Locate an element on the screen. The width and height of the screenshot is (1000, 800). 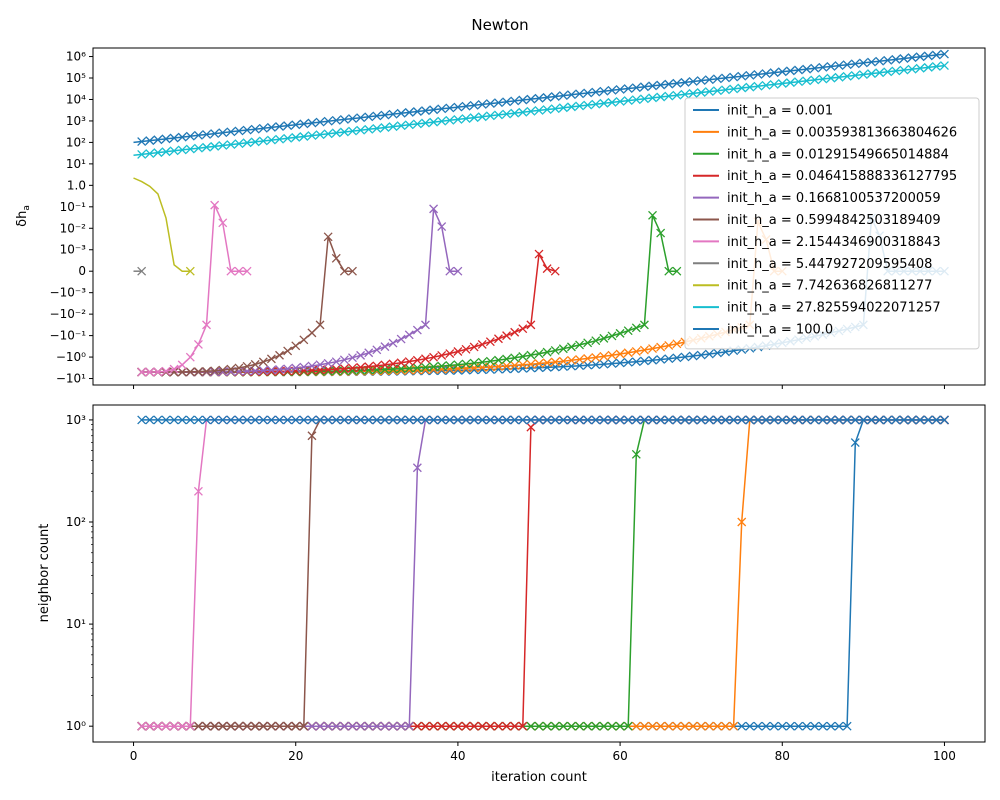
top-x-axis is located at coordinates (539, 387).